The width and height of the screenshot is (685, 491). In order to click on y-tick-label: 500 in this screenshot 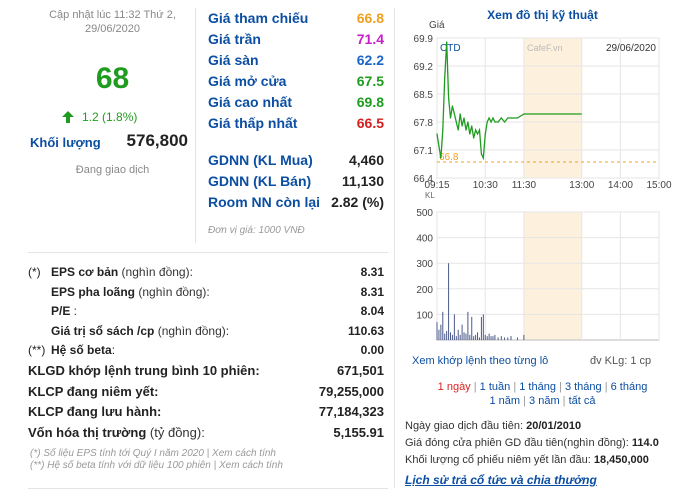, I will do `click(424, 213)`.